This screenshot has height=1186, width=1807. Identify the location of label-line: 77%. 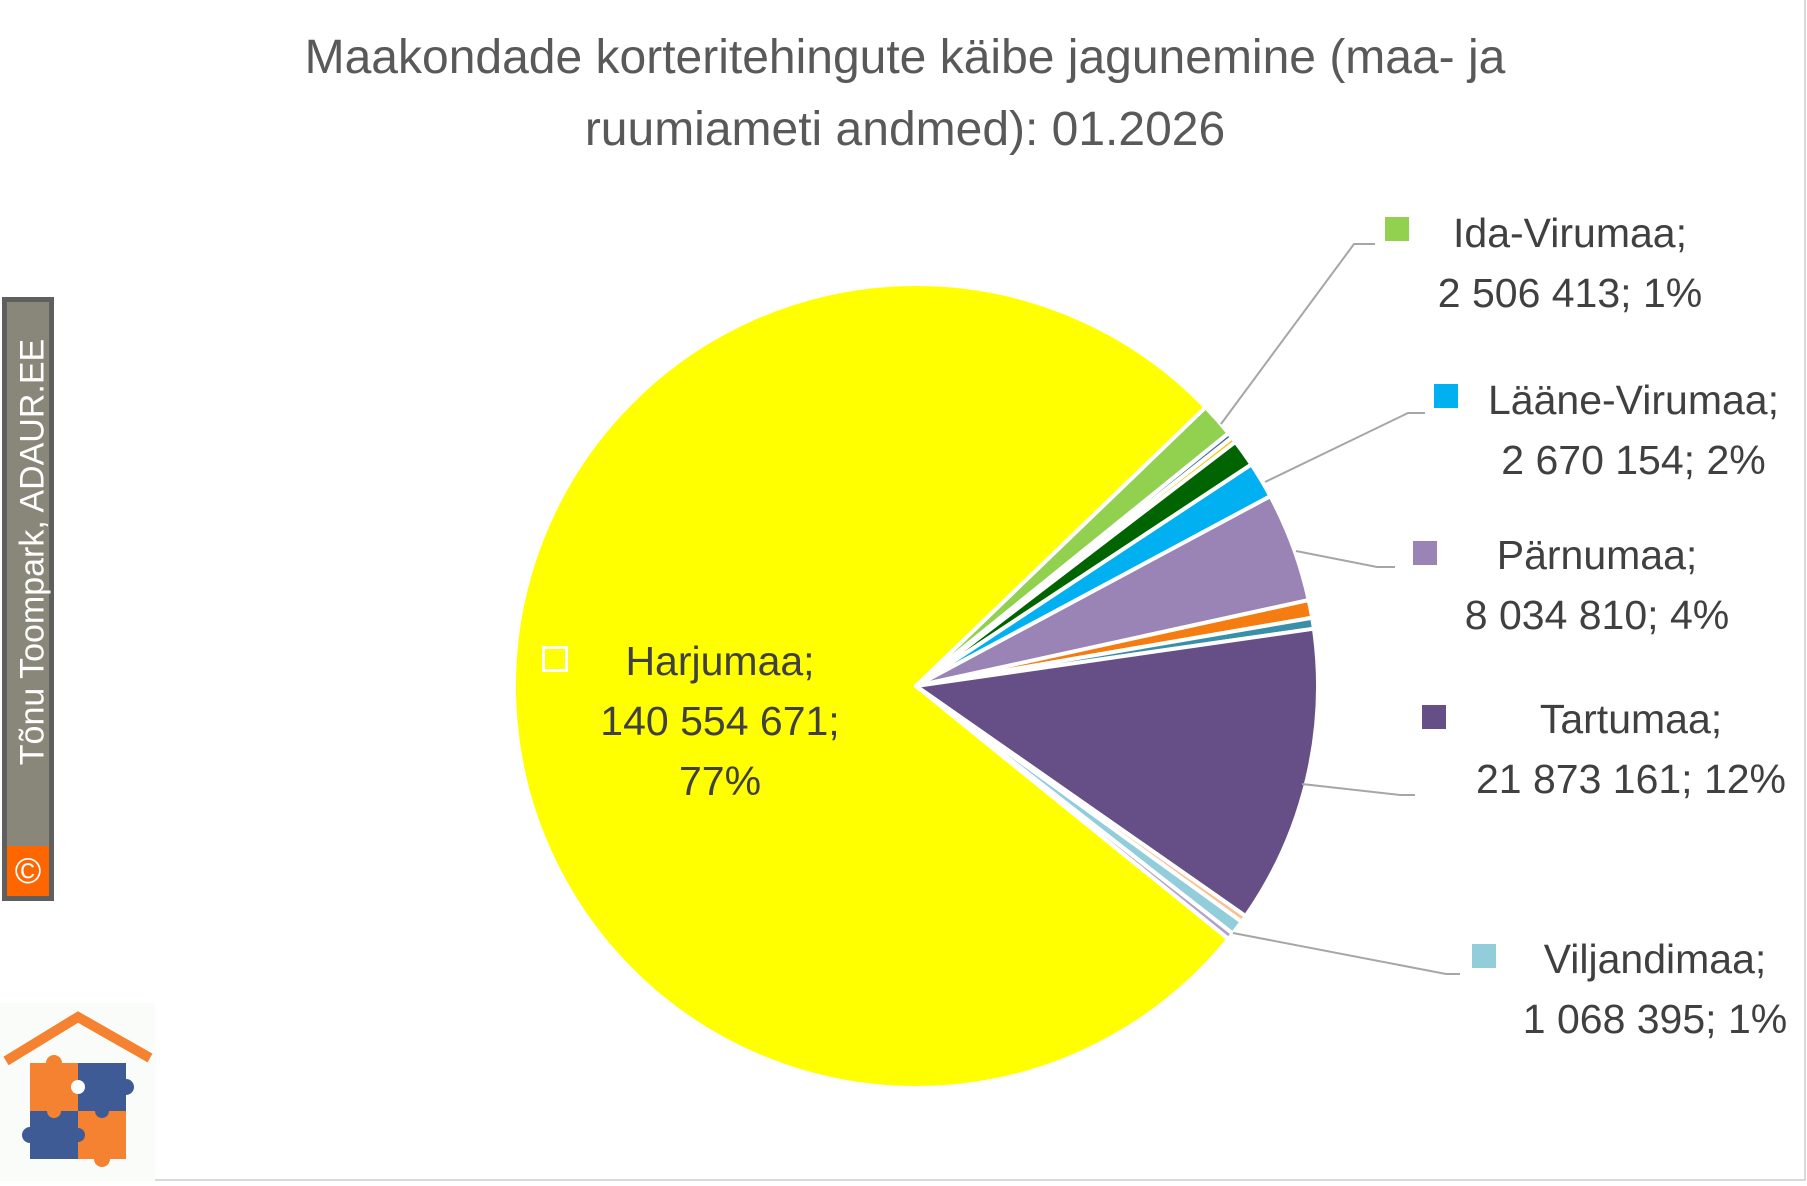
(720, 781).